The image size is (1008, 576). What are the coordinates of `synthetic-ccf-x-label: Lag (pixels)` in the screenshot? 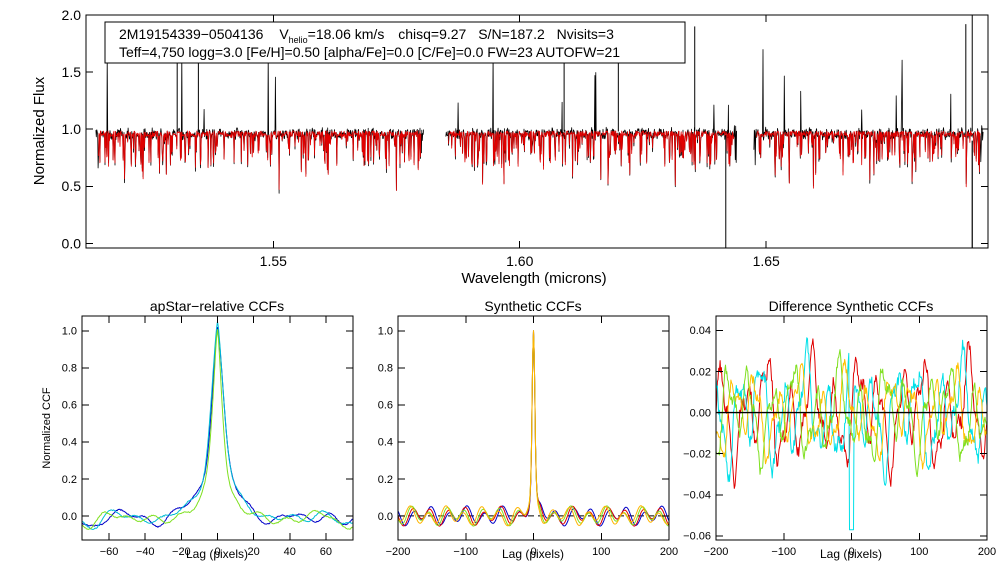 It's located at (533, 554).